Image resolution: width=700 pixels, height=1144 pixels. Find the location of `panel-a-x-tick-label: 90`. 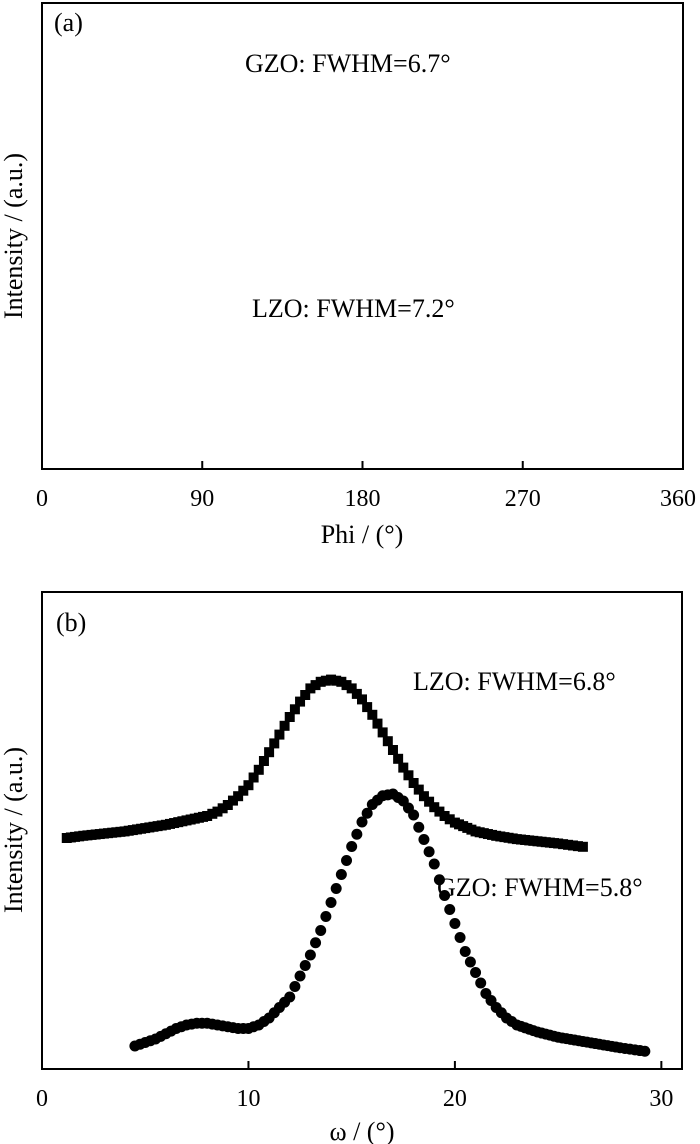

panel-a-x-tick-label: 90 is located at coordinates (202, 499).